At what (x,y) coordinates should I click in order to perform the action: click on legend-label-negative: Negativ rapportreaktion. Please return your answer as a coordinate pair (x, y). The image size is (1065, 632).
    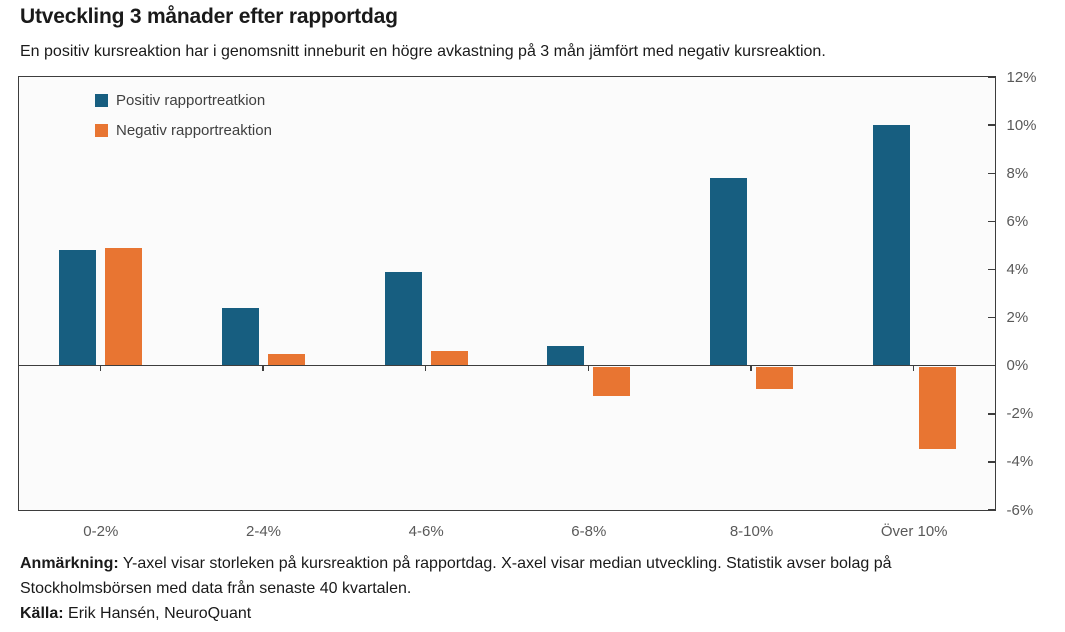
    Looking at the image, I should click on (194, 130).